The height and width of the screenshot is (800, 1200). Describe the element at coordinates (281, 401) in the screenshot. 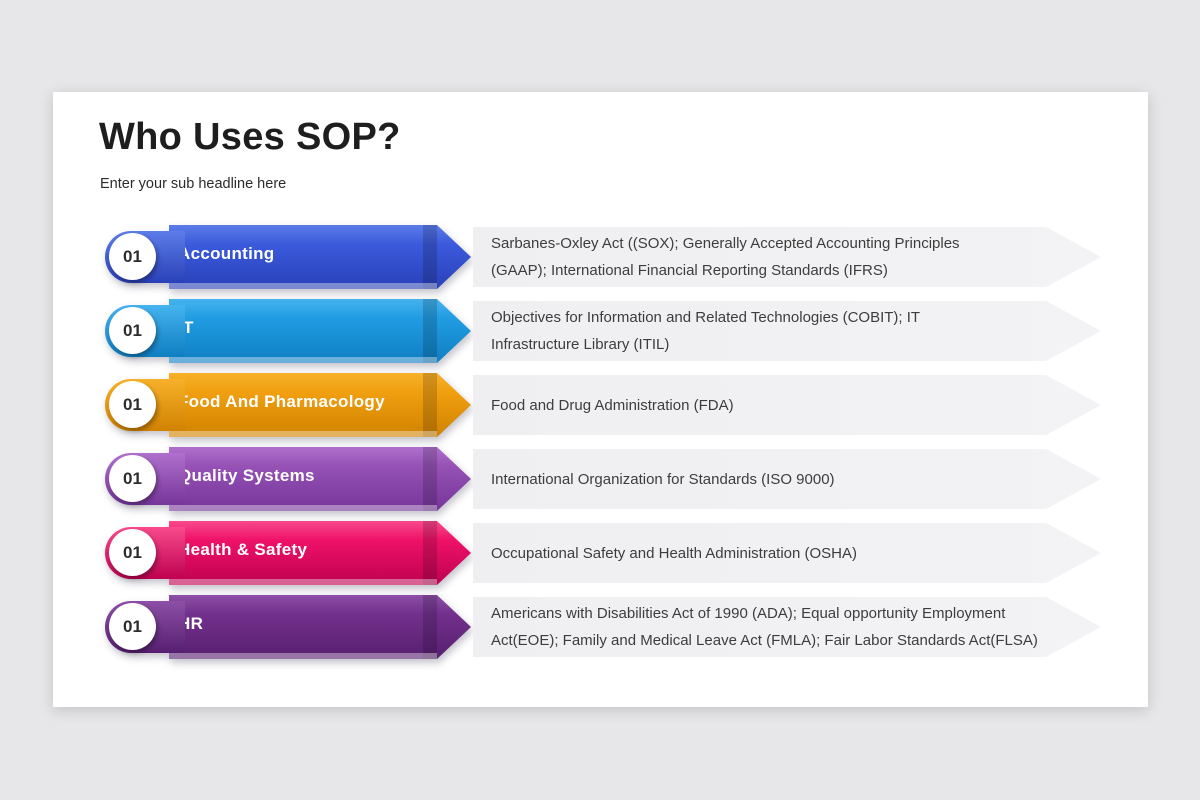

I see `category-label: Food And Pharmacology` at that location.